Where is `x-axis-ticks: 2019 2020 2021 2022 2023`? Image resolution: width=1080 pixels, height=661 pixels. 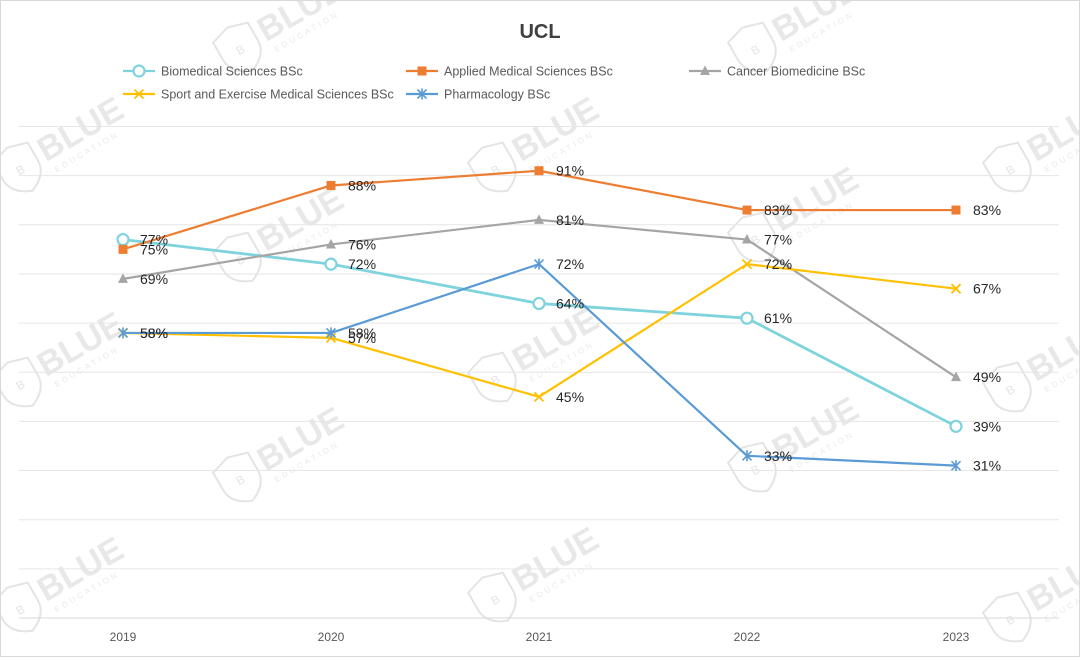
x-axis-ticks: 2019 2020 2021 2022 2023 is located at coordinates (540, 637).